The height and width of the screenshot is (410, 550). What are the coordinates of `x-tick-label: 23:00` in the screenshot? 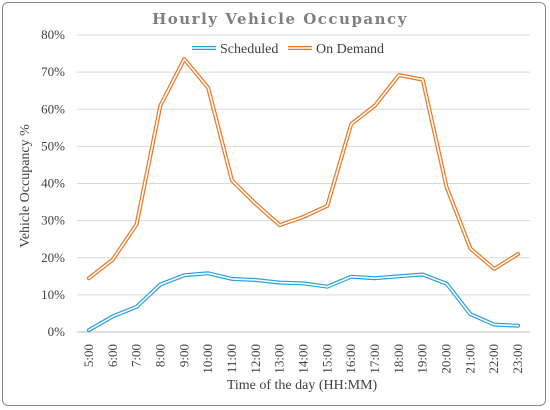 It's located at (517, 359).